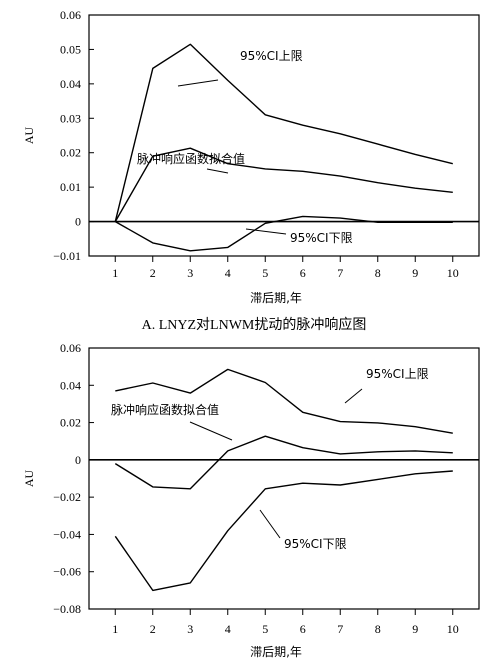 The height and width of the screenshot is (667, 487). I want to click on y-tick-label: −0.02, so click(67, 497).